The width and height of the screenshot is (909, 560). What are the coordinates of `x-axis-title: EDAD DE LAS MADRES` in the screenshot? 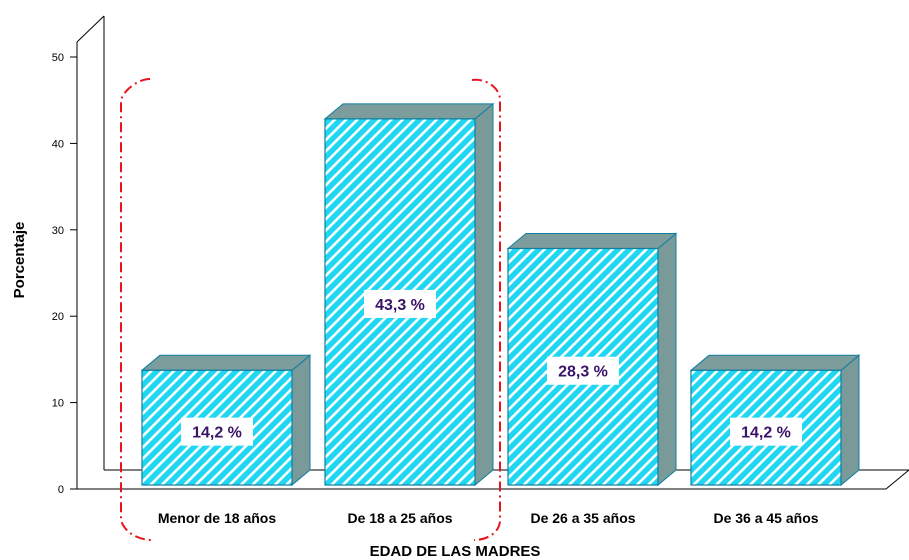 It's located at (455, 551).